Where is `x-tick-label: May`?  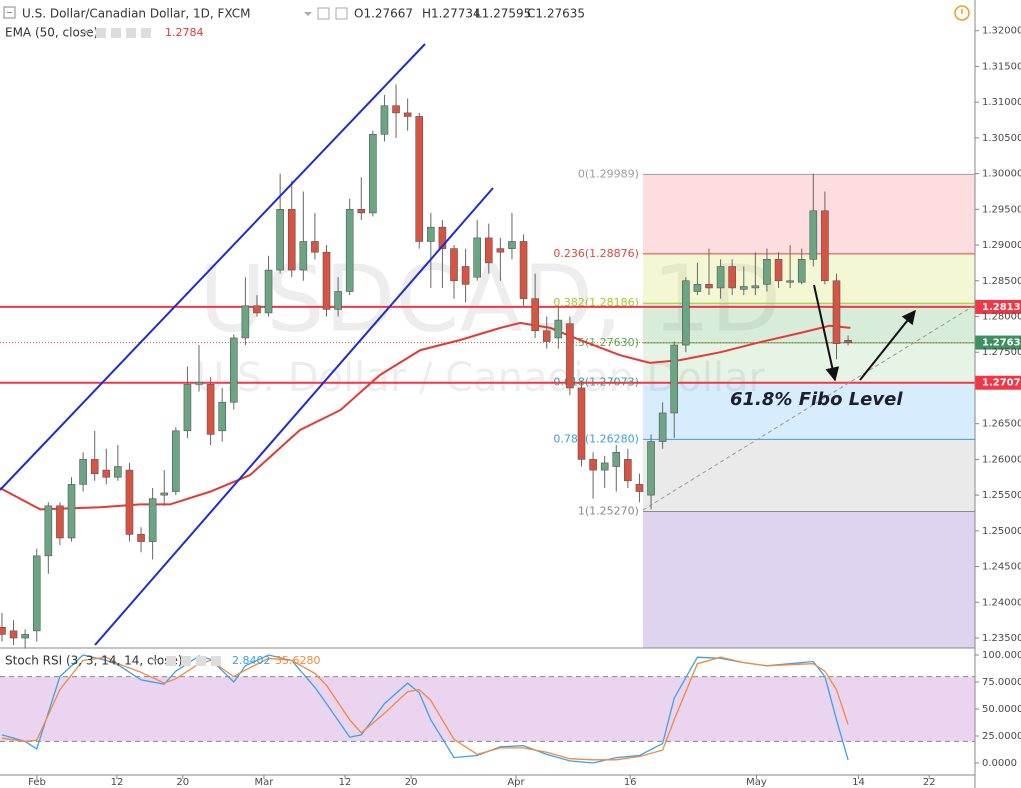 x-tick-label: May is located at coordinates (756, 782).